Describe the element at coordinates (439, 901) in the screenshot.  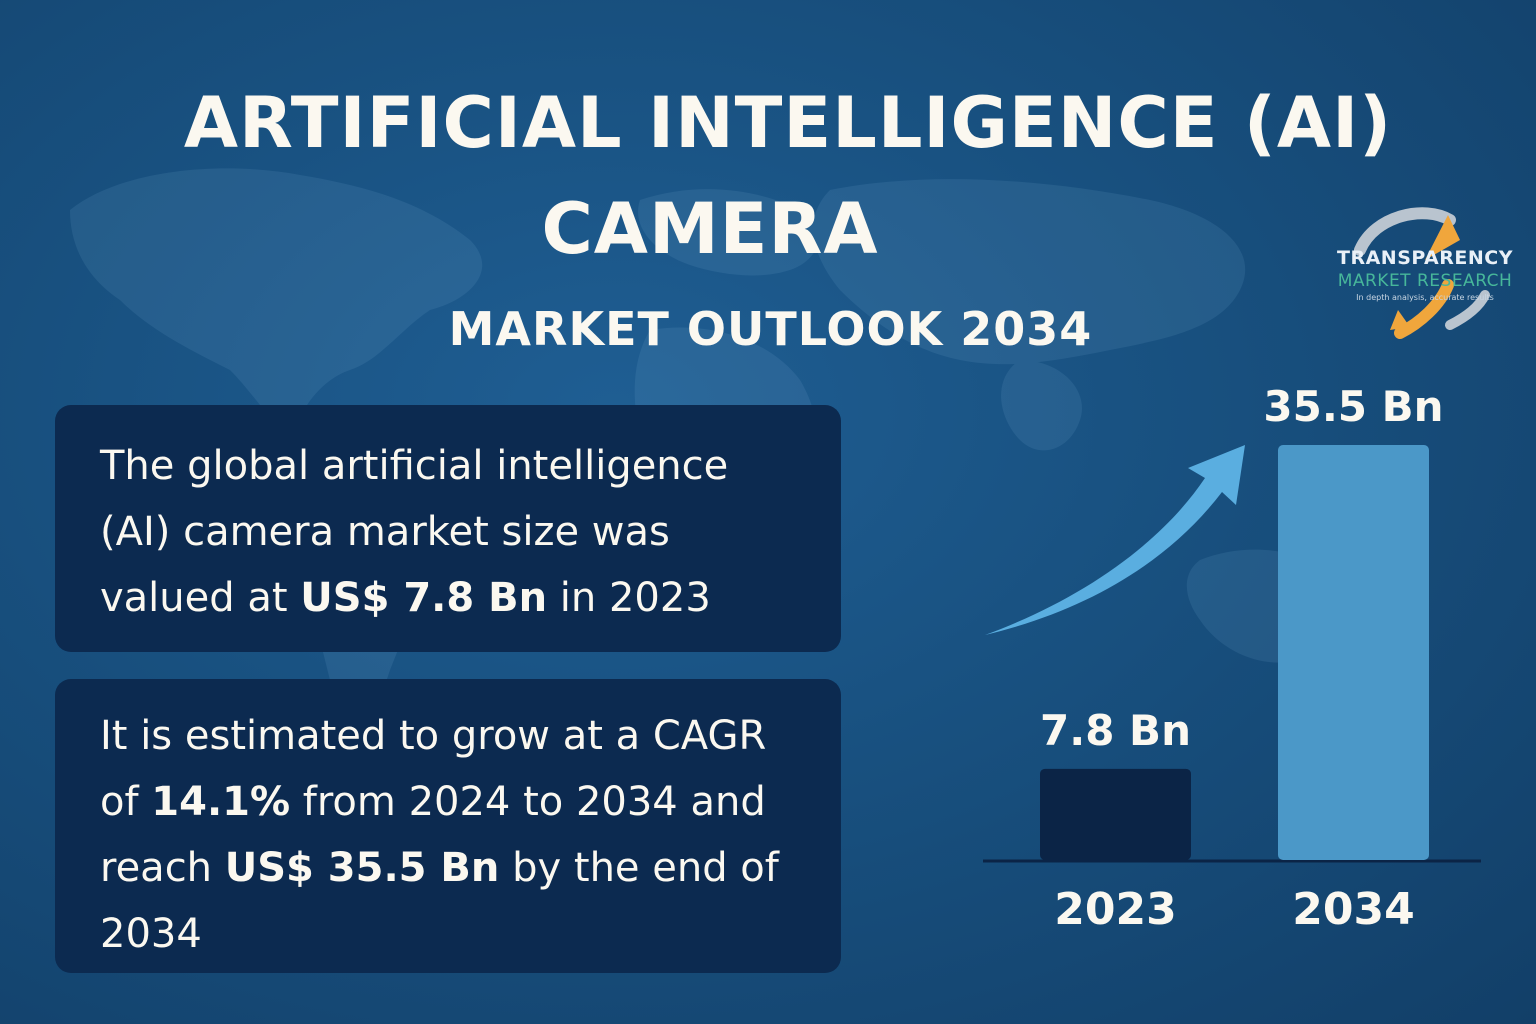
I see `box2-text3: by the end of 2034` at that location.